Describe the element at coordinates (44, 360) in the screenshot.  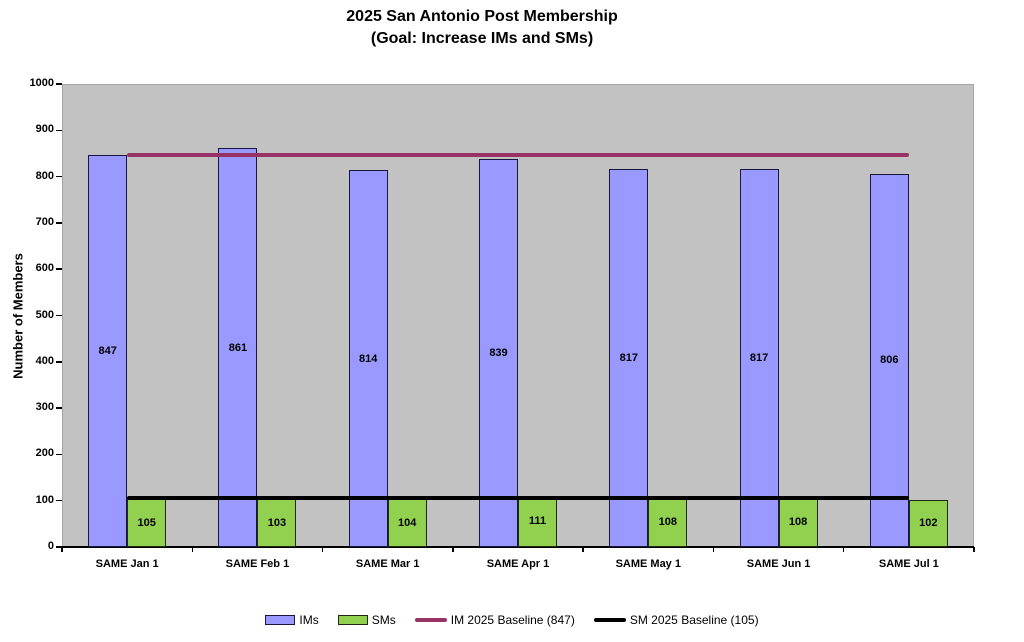
I see `y-tick-label: 400` at that location.